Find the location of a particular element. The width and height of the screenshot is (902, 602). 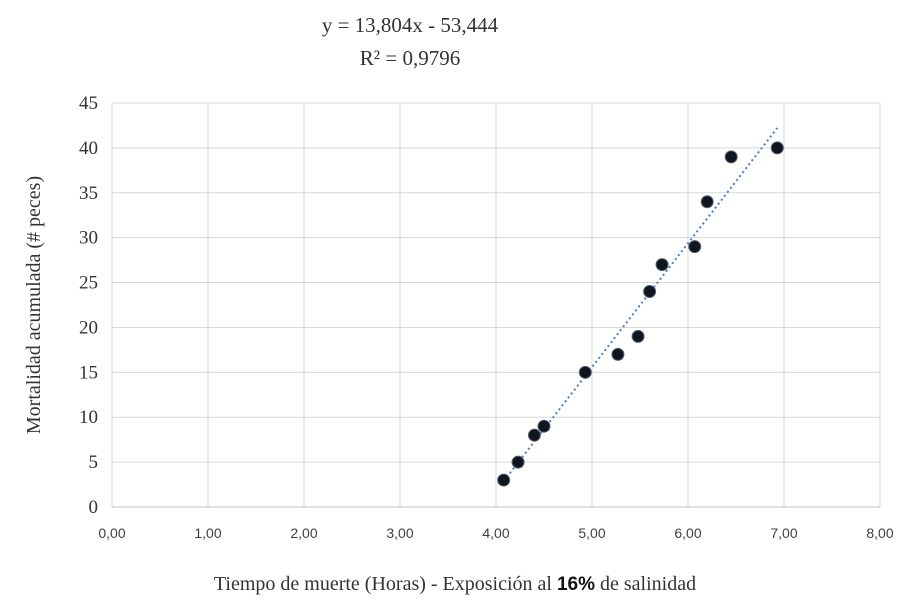

y-axis-title: Mortalidad acumulada (# peces) is located at coordinates (34, 305).